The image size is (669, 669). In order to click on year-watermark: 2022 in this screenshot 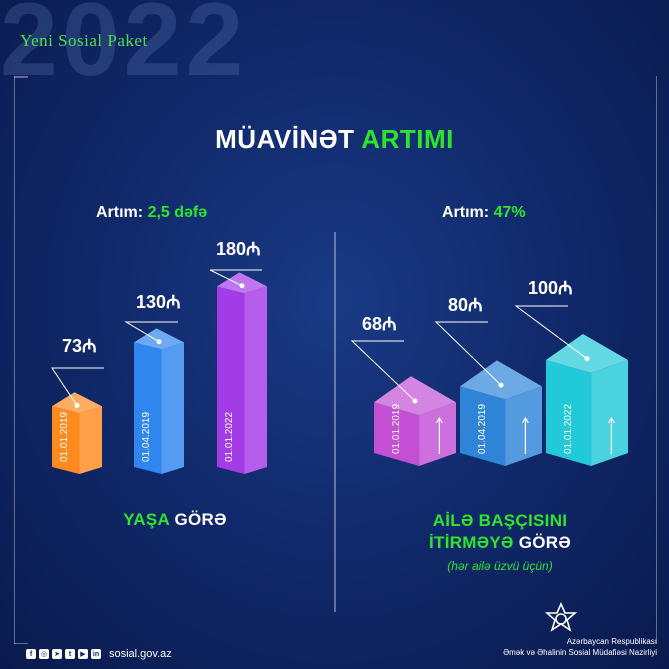, I will do `click(124, 49)`.